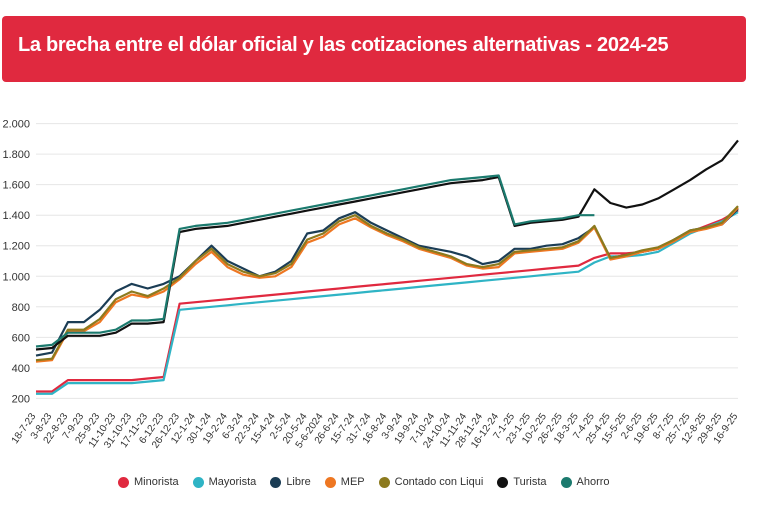 This screenshot has width=760, height=507. I want to click on legend-item: Libre, so click(290, 482).